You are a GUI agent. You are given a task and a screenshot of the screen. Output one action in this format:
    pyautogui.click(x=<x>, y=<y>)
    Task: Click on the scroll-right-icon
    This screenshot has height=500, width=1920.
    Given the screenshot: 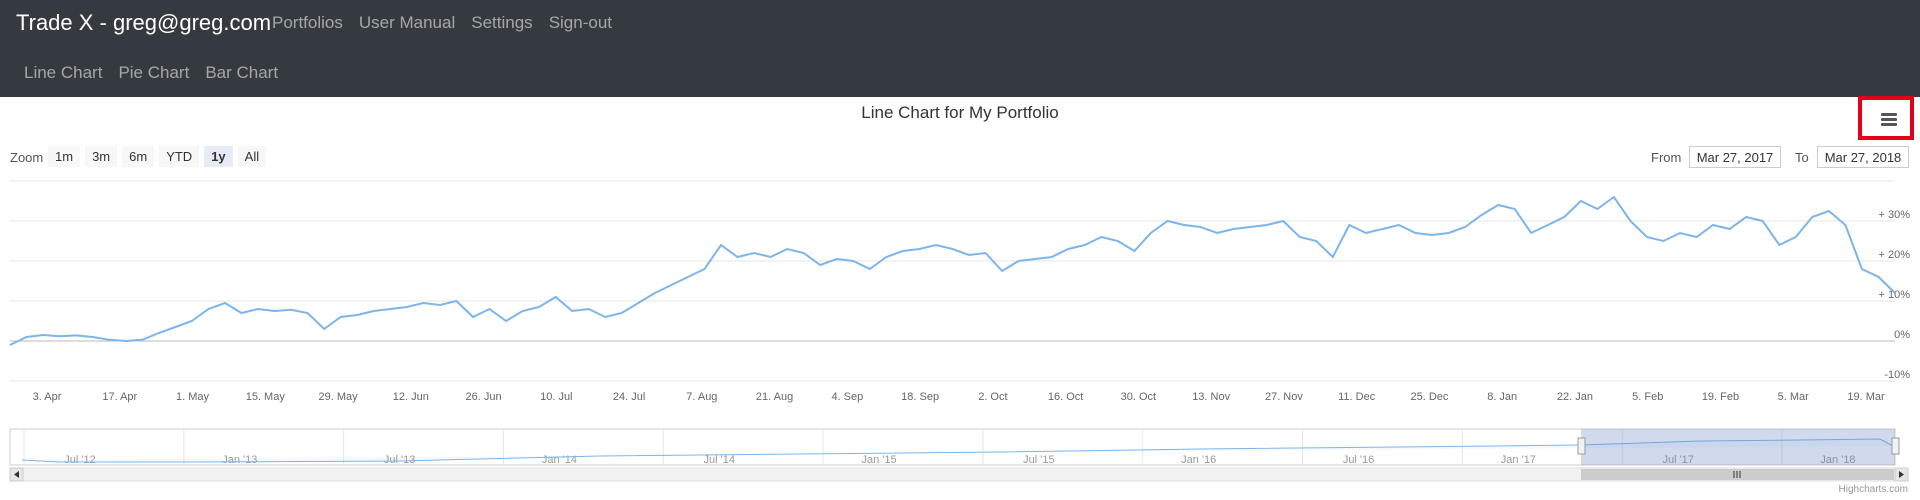 What is the action you would take?
    pyautogui.click(x=1901, y=474)
    